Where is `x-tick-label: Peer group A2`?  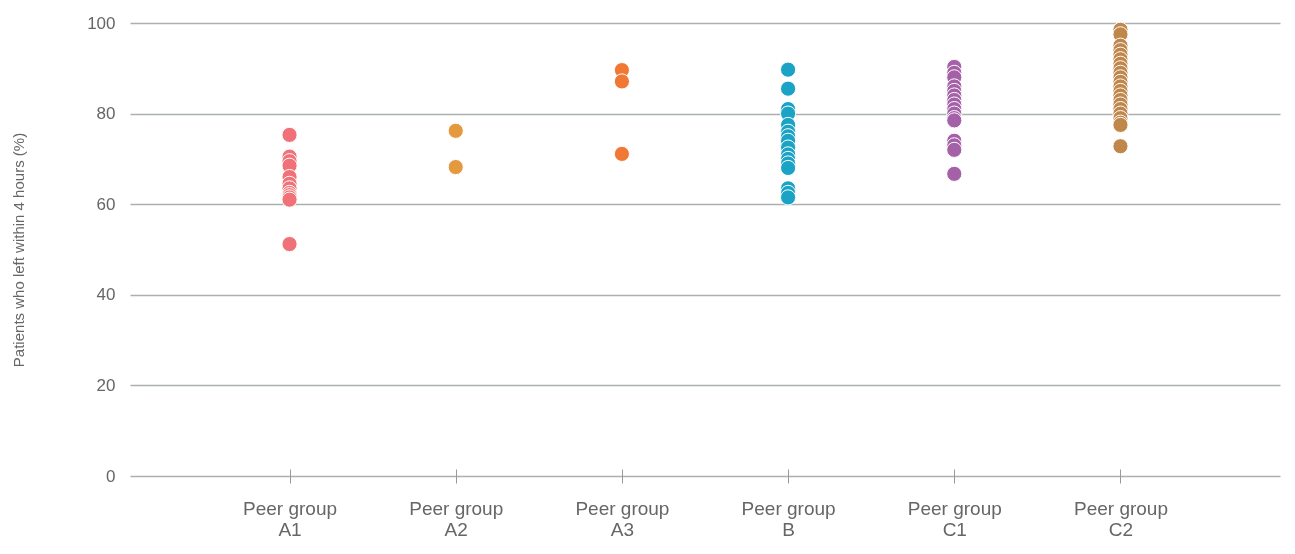 x-tick-label: Peer group A2 is located at coordinates (456, 518).